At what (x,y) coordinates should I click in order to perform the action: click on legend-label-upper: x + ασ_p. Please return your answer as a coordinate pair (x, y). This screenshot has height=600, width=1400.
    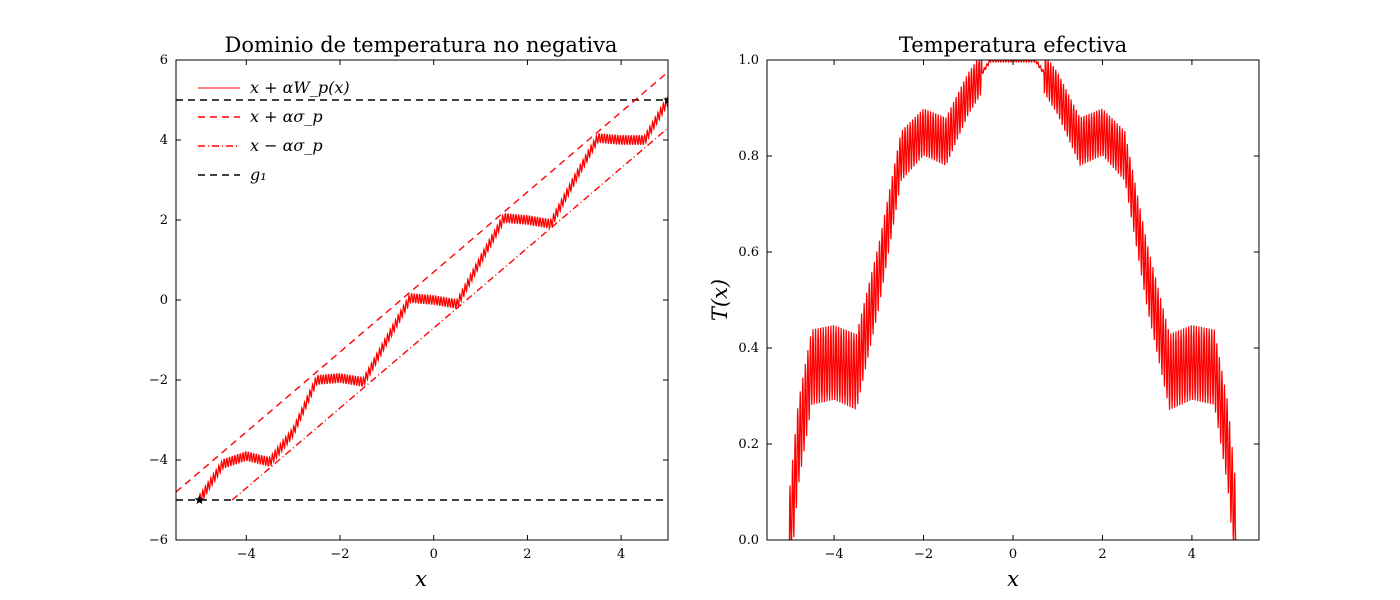
    Looking at the image, I should click on (286, 116).